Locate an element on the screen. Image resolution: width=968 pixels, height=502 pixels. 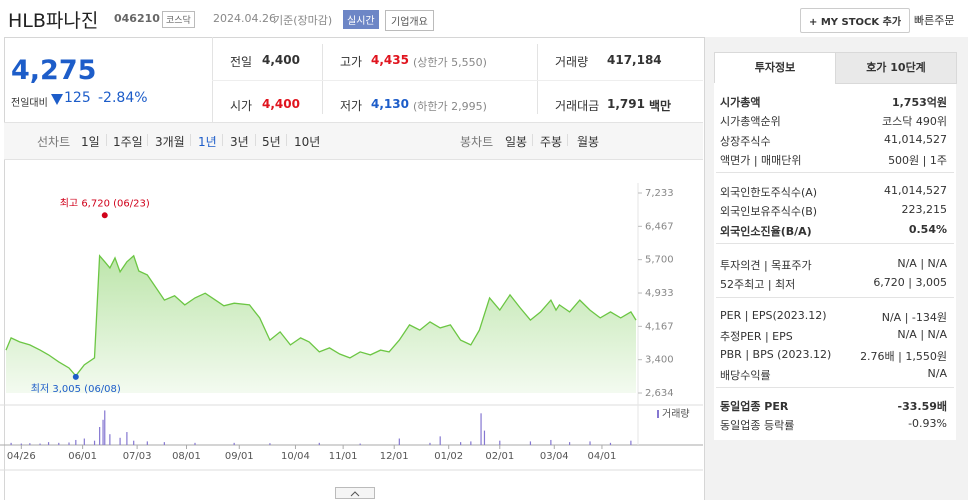
candle-tab: 일봉 is located at coordinates (516, 142).